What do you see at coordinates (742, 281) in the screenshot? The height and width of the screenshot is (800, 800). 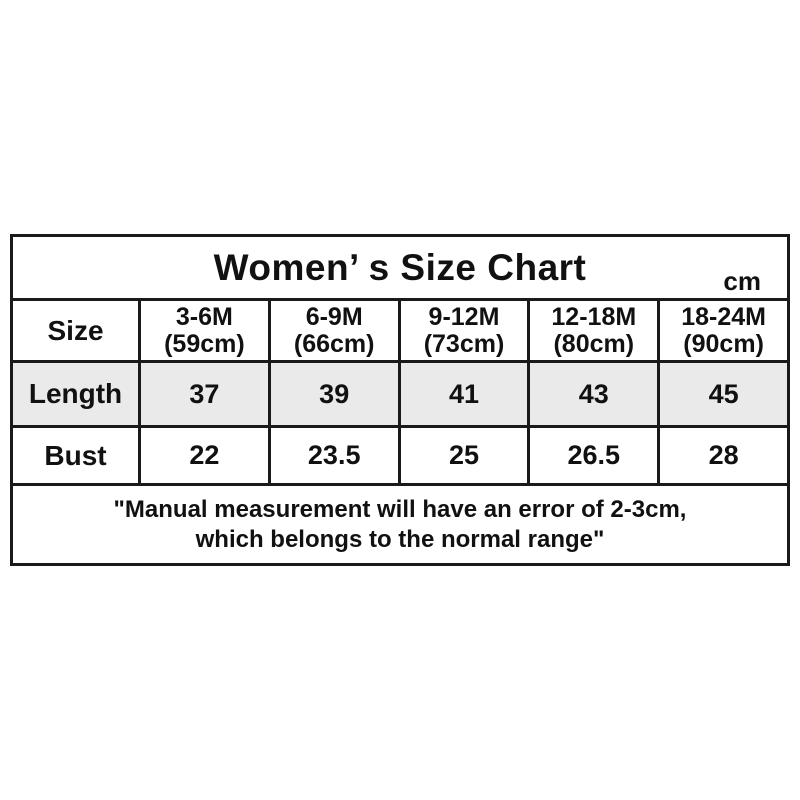 I see `unit-label: cm` at bounding box center [742, 281].